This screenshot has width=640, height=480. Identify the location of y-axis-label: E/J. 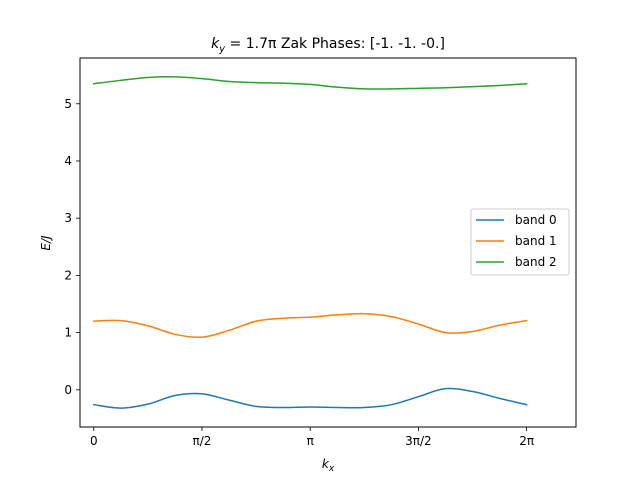
(46, 243).